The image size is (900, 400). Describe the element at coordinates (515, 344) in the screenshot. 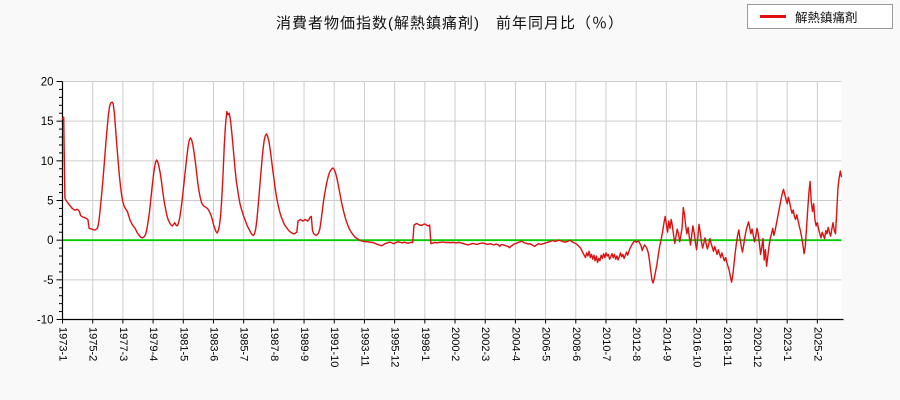

I see `x-tick-label: 2004-4` at that location.